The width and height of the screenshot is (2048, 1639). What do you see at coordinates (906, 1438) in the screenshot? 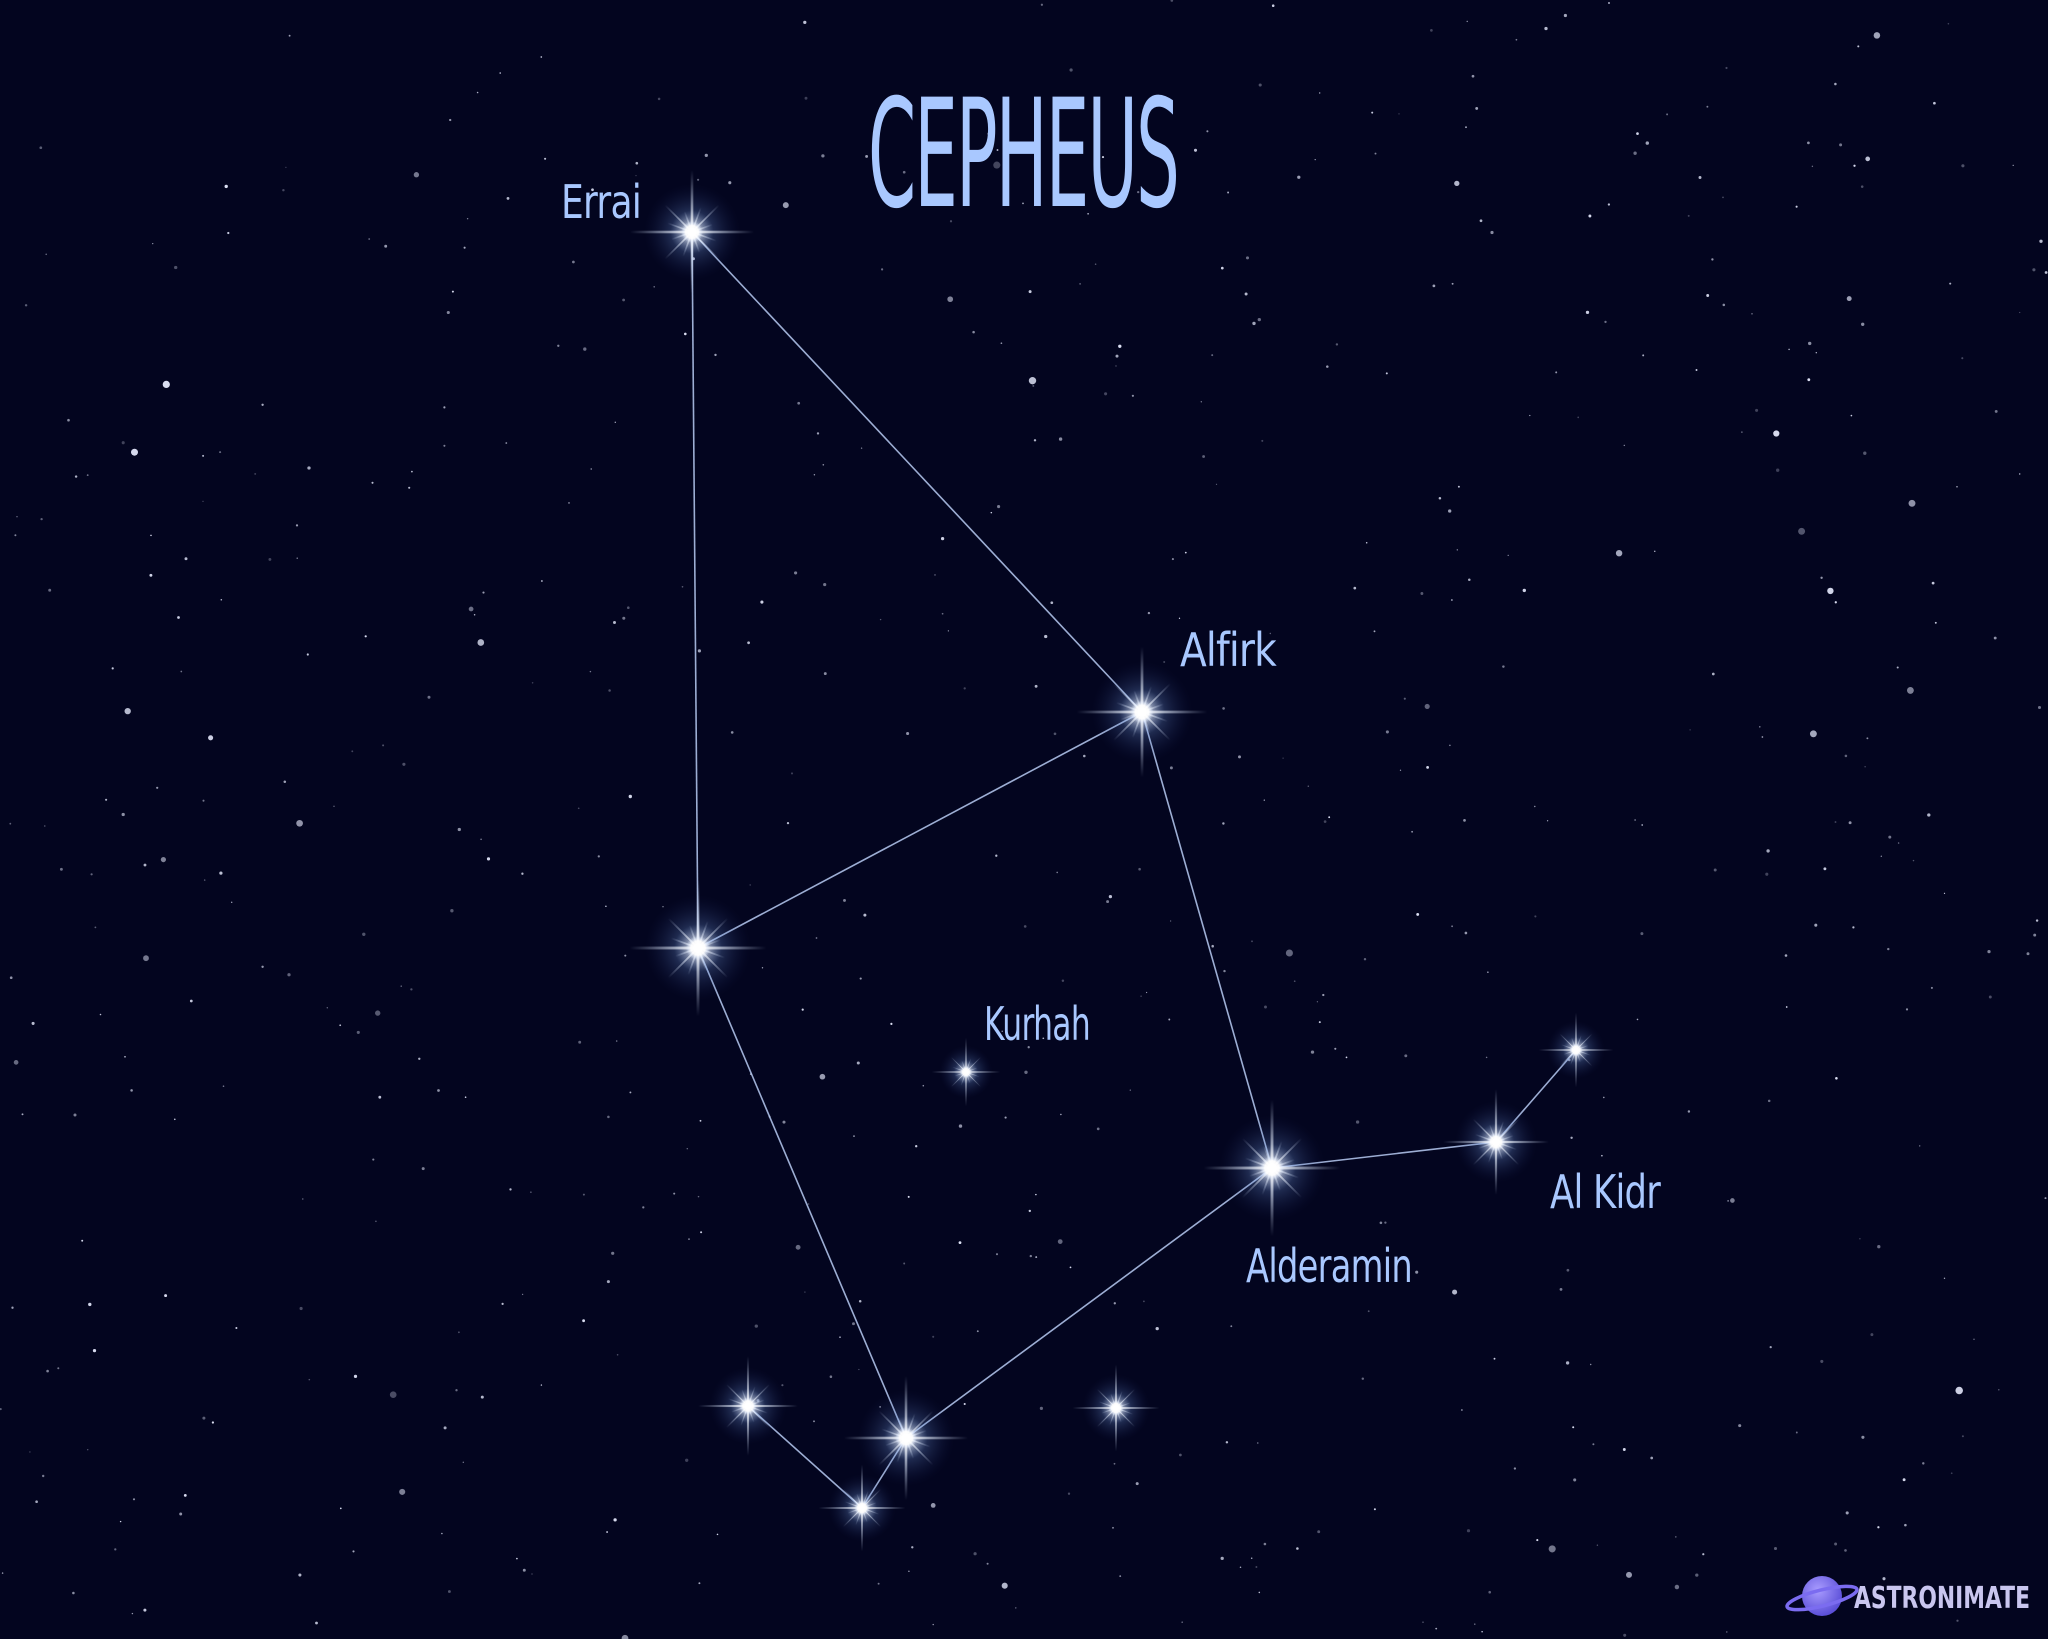
I see `star-delta` at bounding box center [906, 1438].